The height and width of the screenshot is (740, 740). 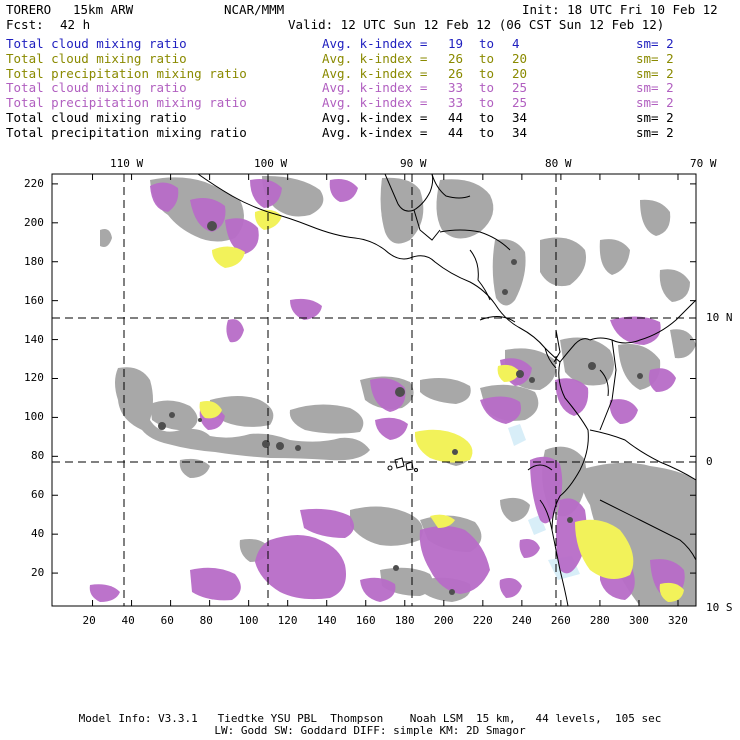 What do you see at coordinates (34, 222) in the screenshot?
I see `y-tick-label: 200` at bounding box center [34, 222].